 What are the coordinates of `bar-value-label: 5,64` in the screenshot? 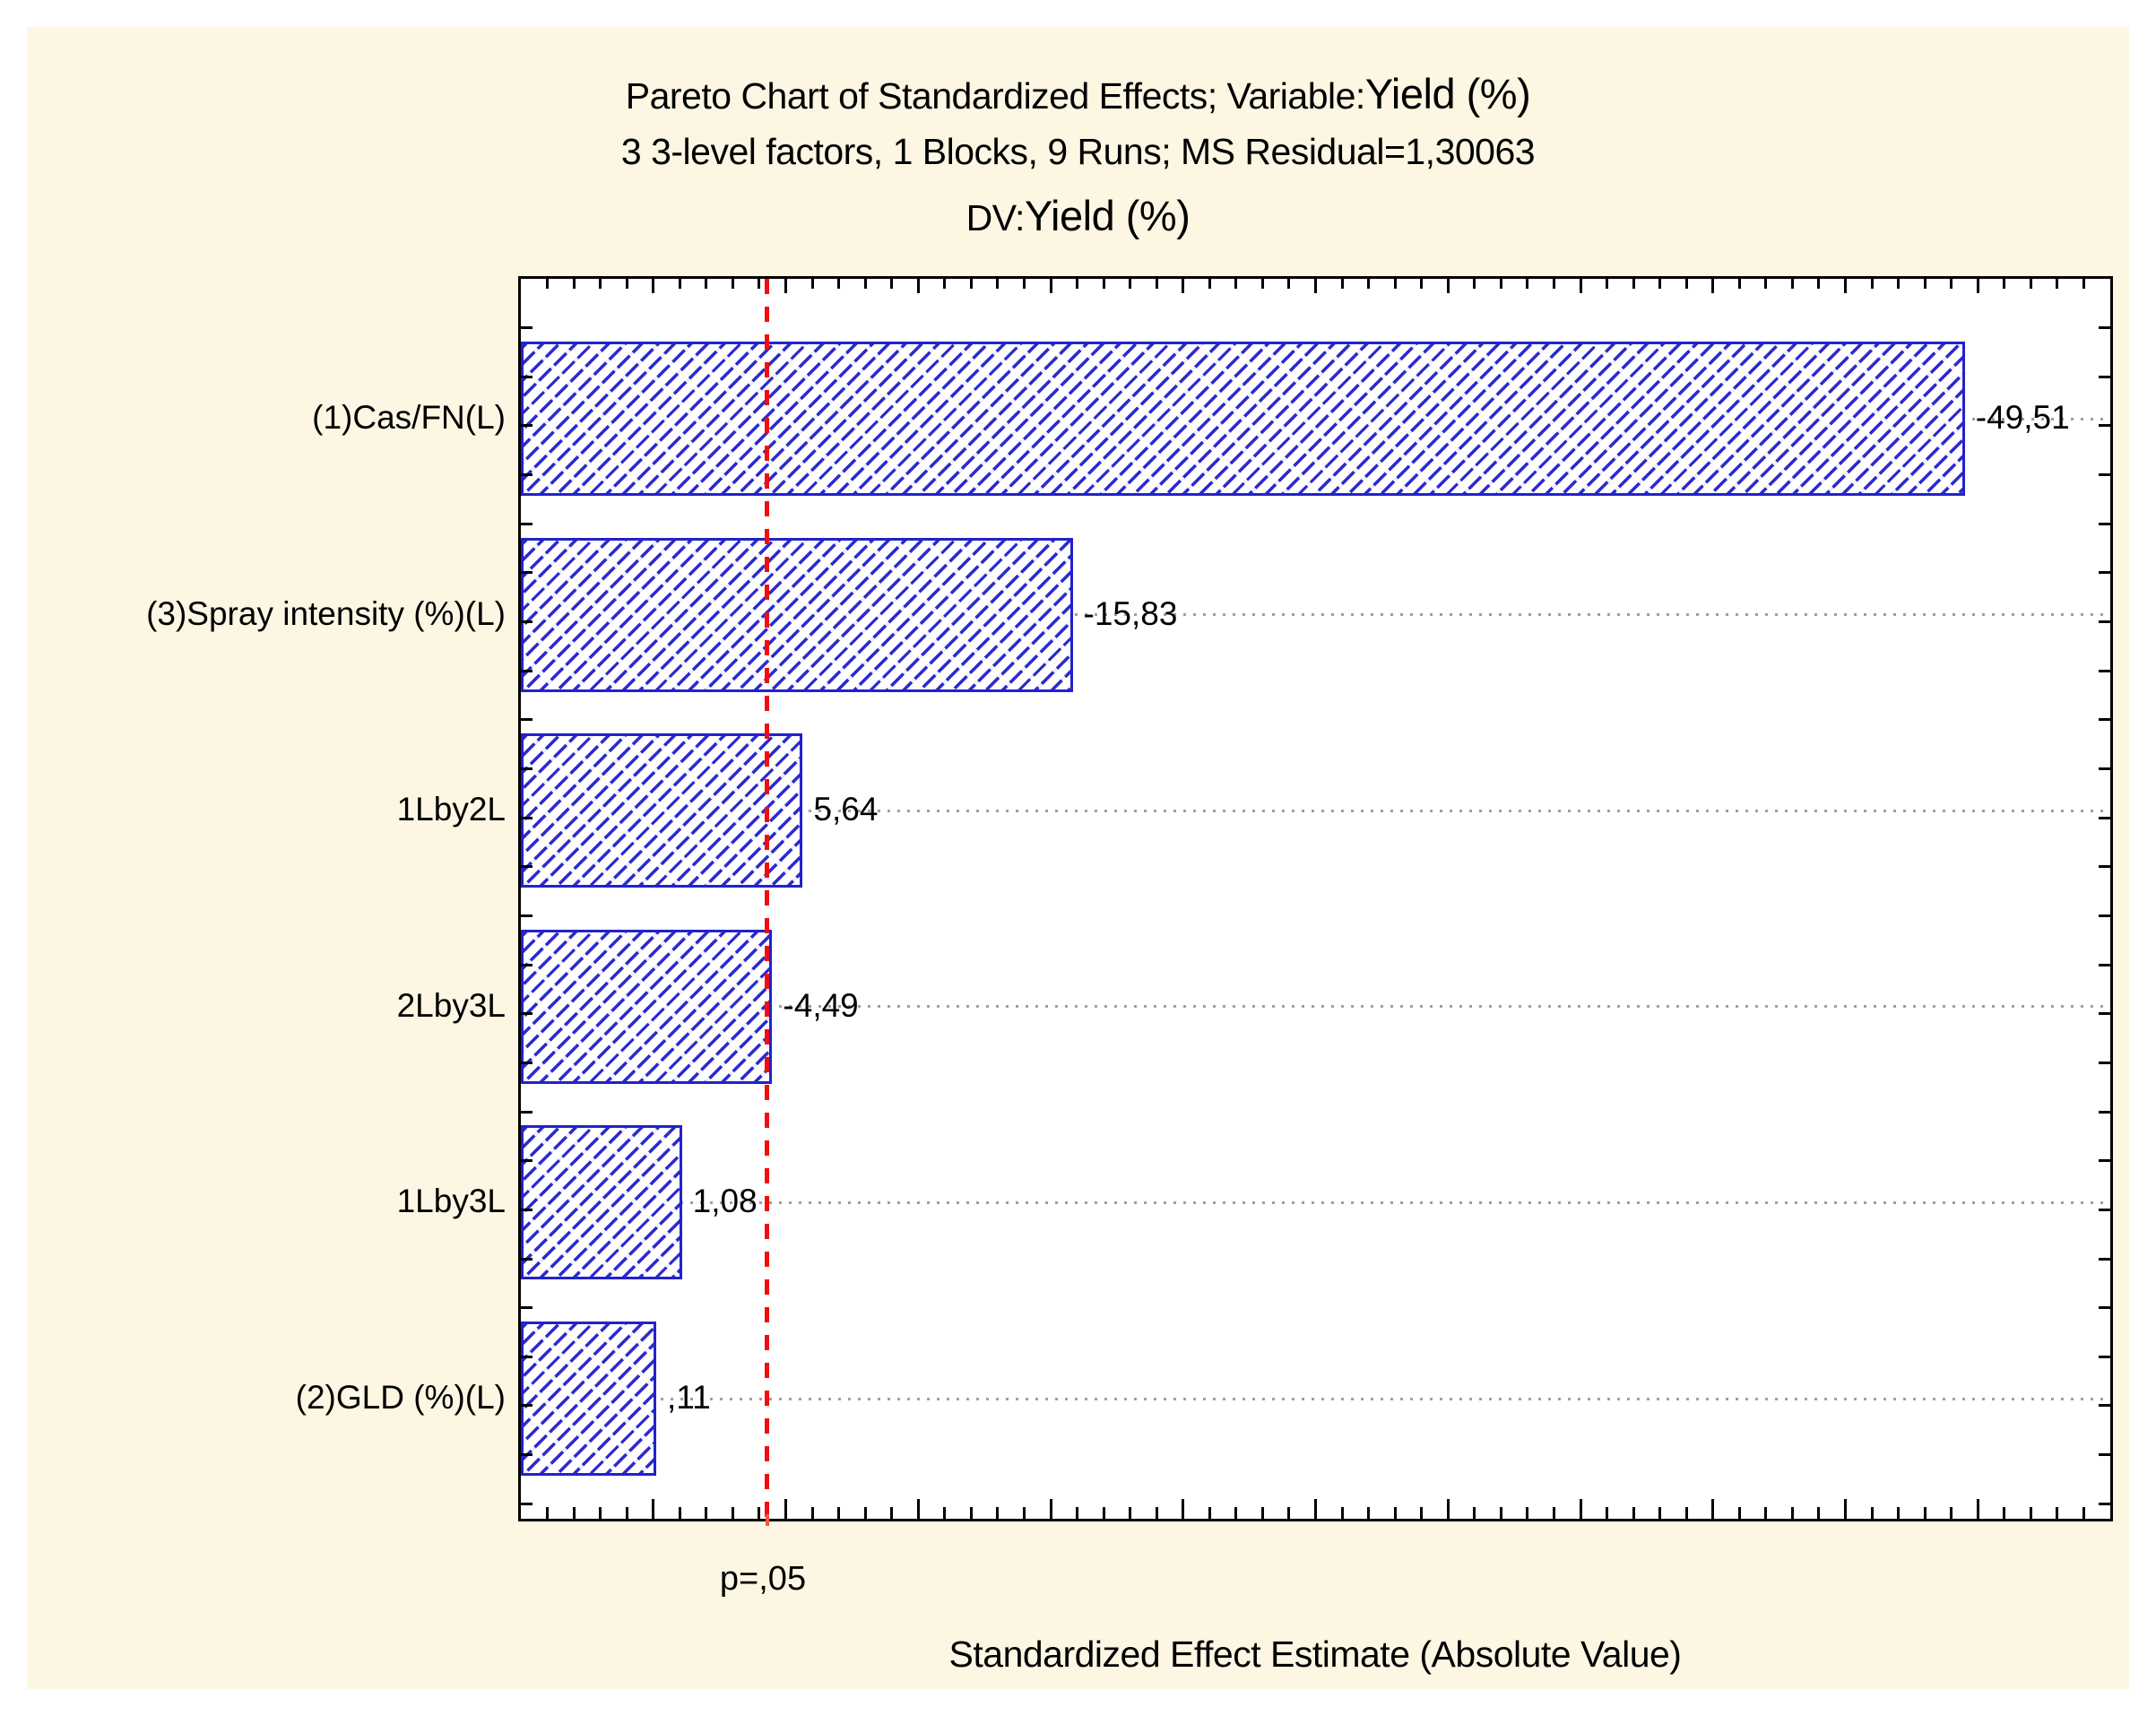 It's located at (846, 809).